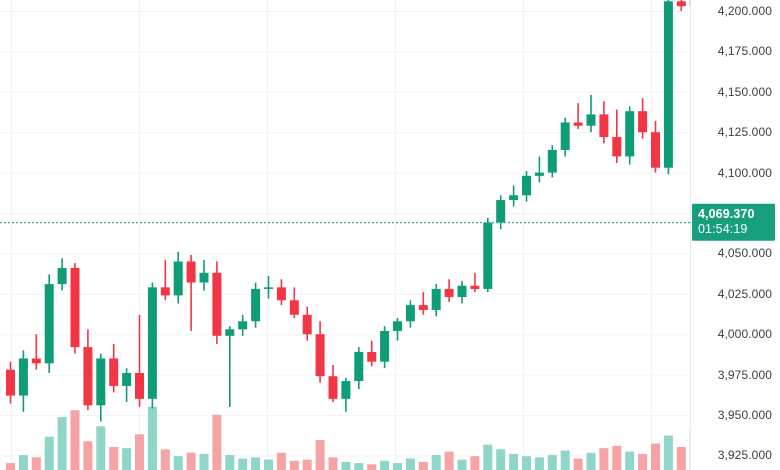 Image resolution: width=780 pixels, height=470 pixels. Describe the element at coordinates (744, 415) in the screenshot. I see `price-axis-tick: 3,950.000` at that location.